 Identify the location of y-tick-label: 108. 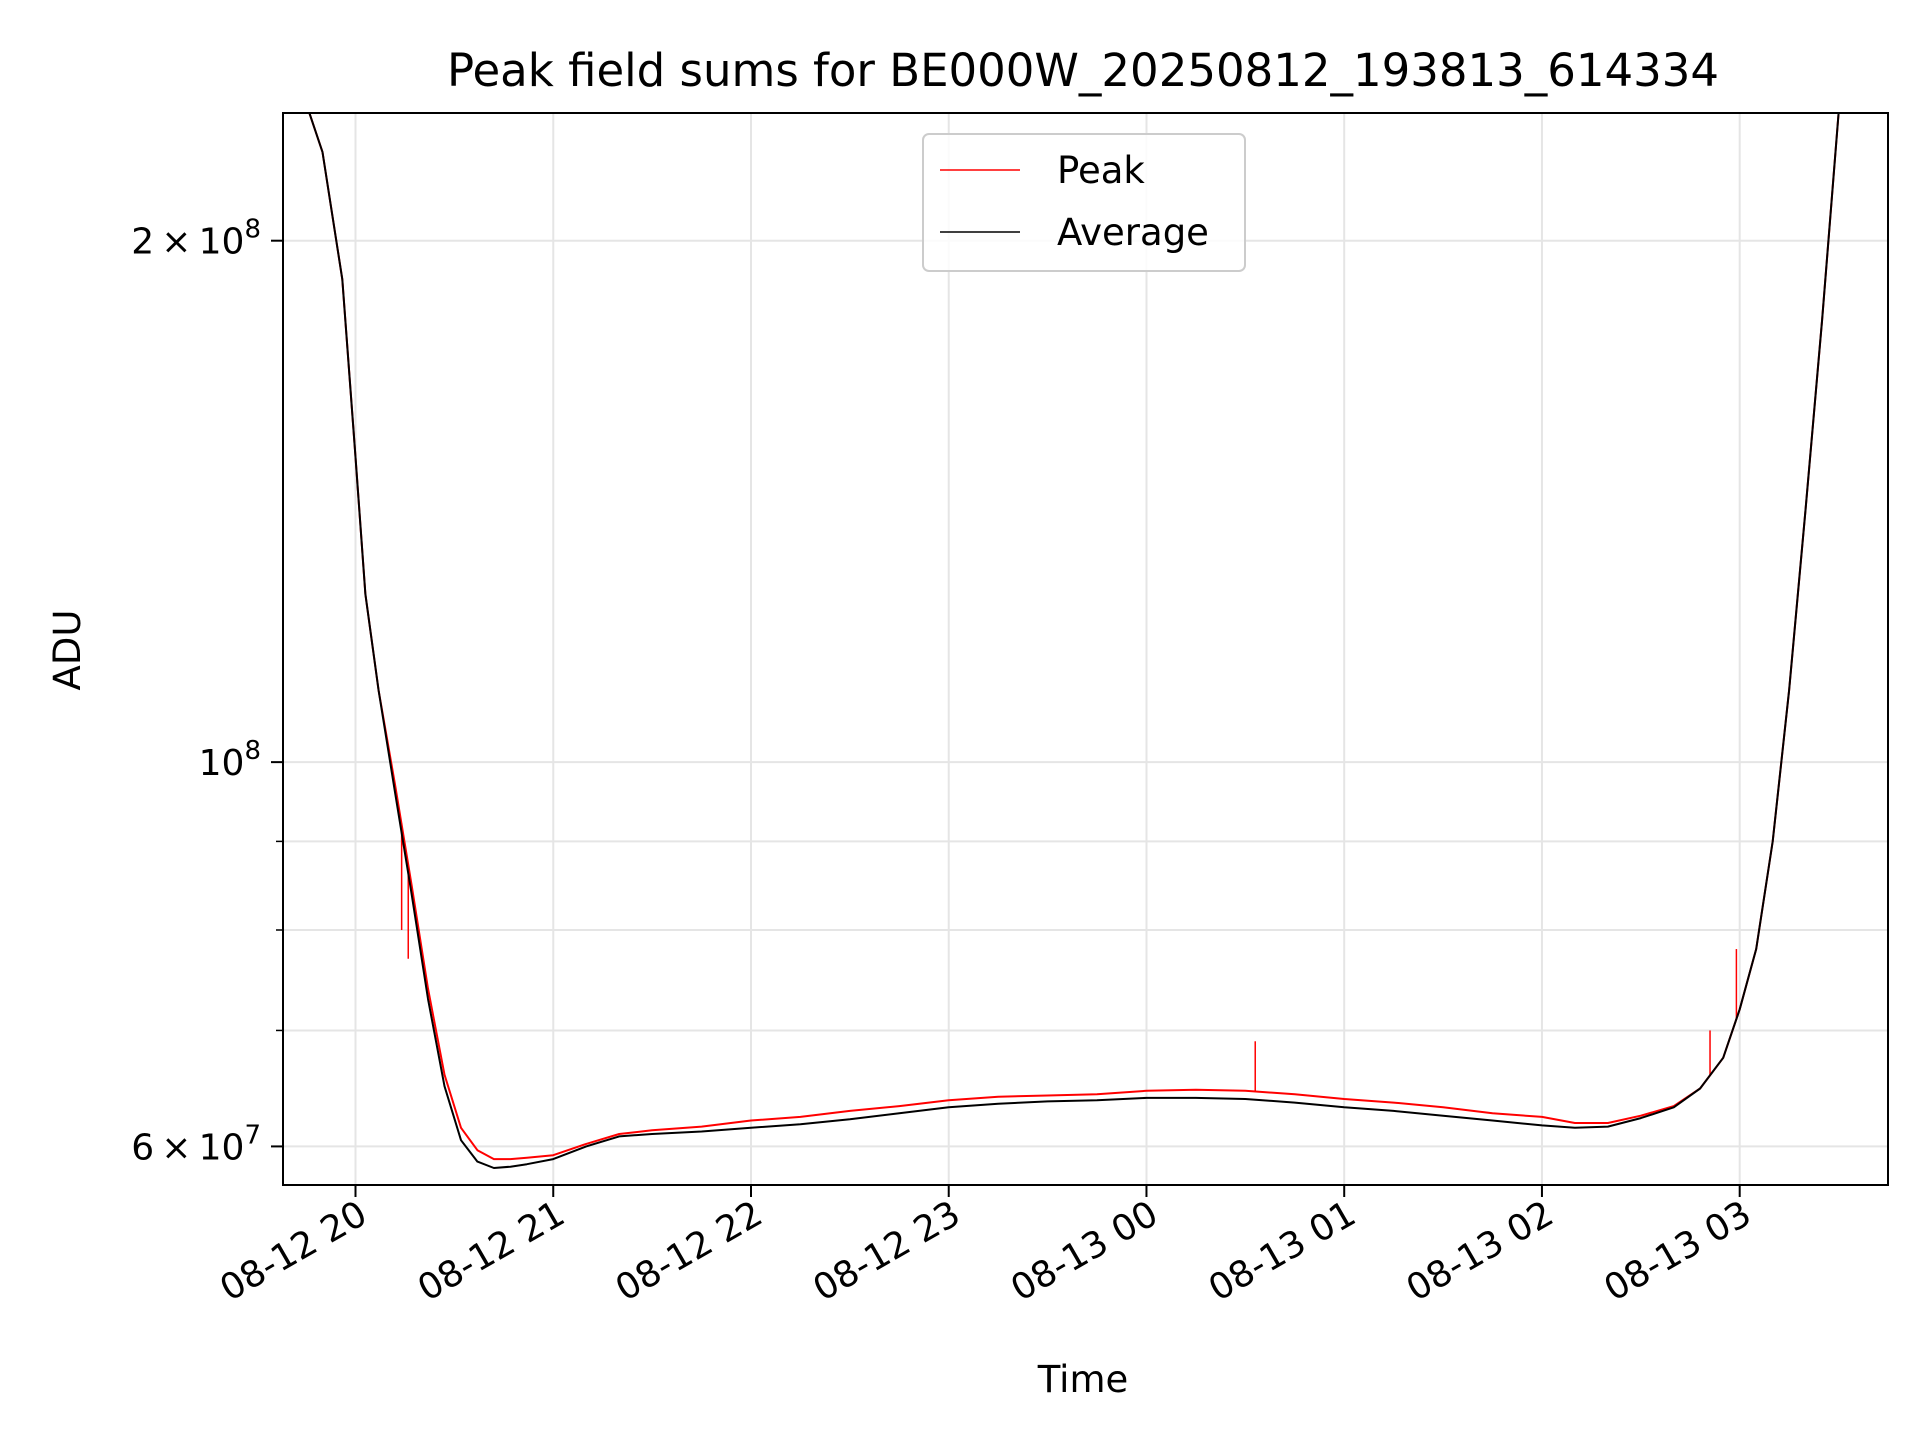
(230, 760).